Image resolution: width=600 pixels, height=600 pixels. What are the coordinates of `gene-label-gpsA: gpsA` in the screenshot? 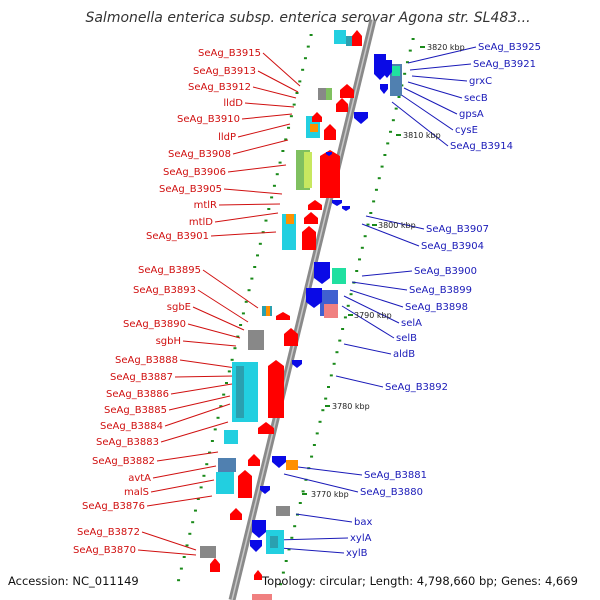 It's located at (471, 114).